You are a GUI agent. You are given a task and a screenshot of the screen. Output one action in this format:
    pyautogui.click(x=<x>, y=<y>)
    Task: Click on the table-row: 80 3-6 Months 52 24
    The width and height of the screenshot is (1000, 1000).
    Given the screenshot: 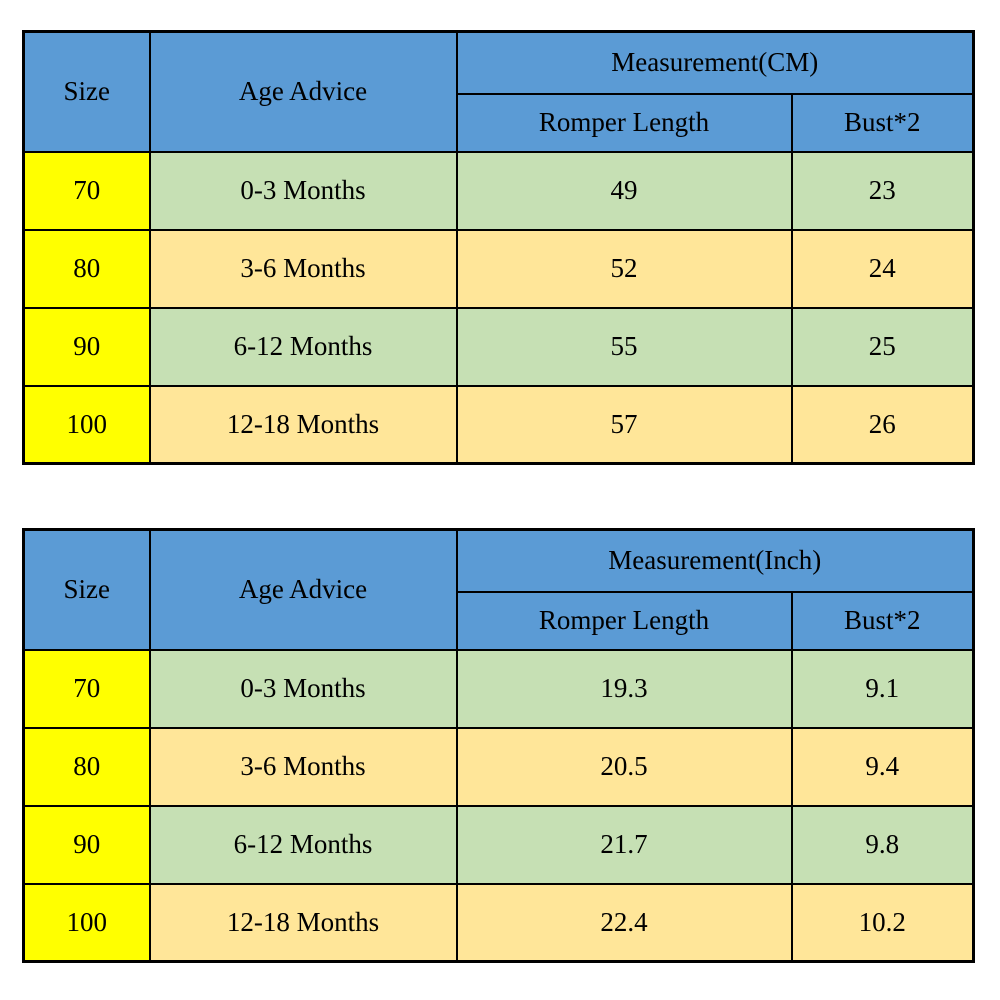 What is the action you would take?
    pyautogui.click(x=498, y=268)
    